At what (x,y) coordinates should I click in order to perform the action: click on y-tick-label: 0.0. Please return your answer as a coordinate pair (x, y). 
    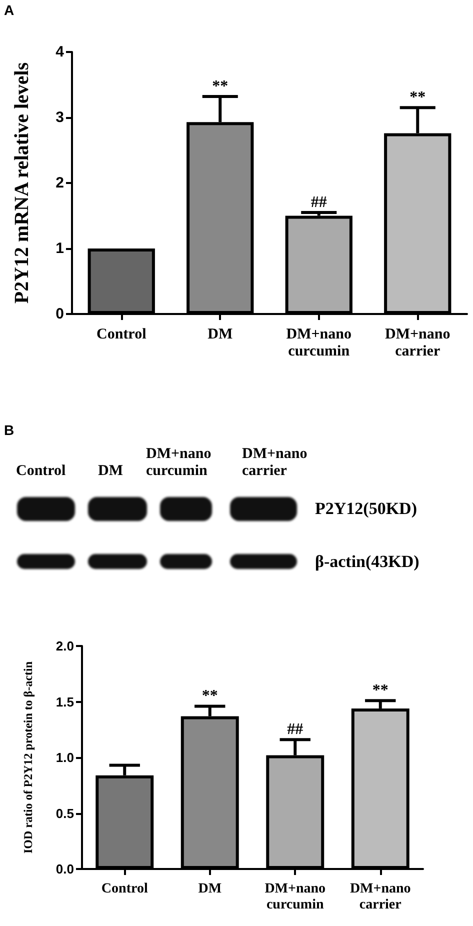
    Looking at the image, I should click on (65, 869).